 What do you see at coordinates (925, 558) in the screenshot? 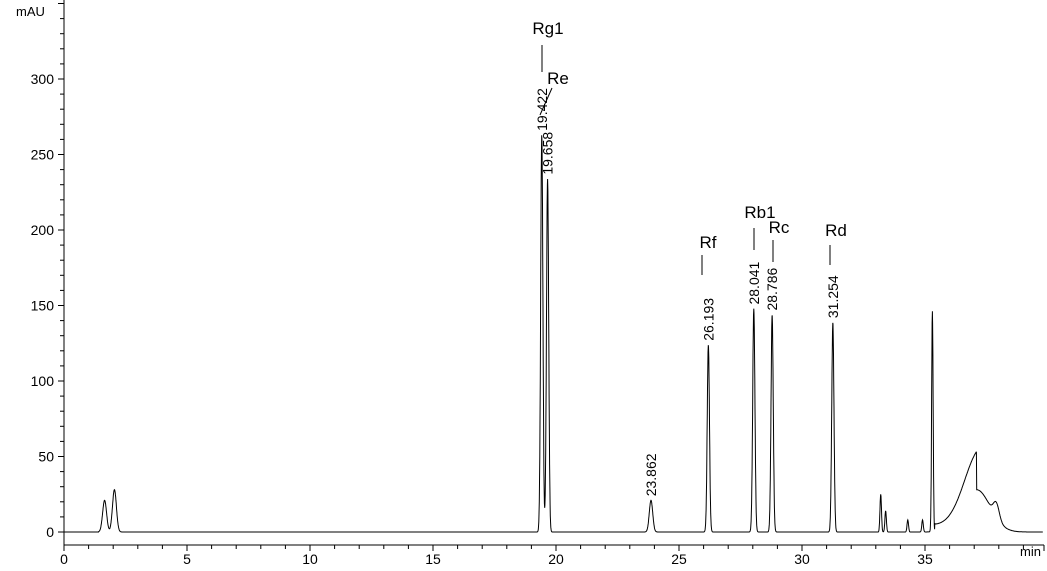
I see `x-tick-label: 35` at bounding box center [925, 558].